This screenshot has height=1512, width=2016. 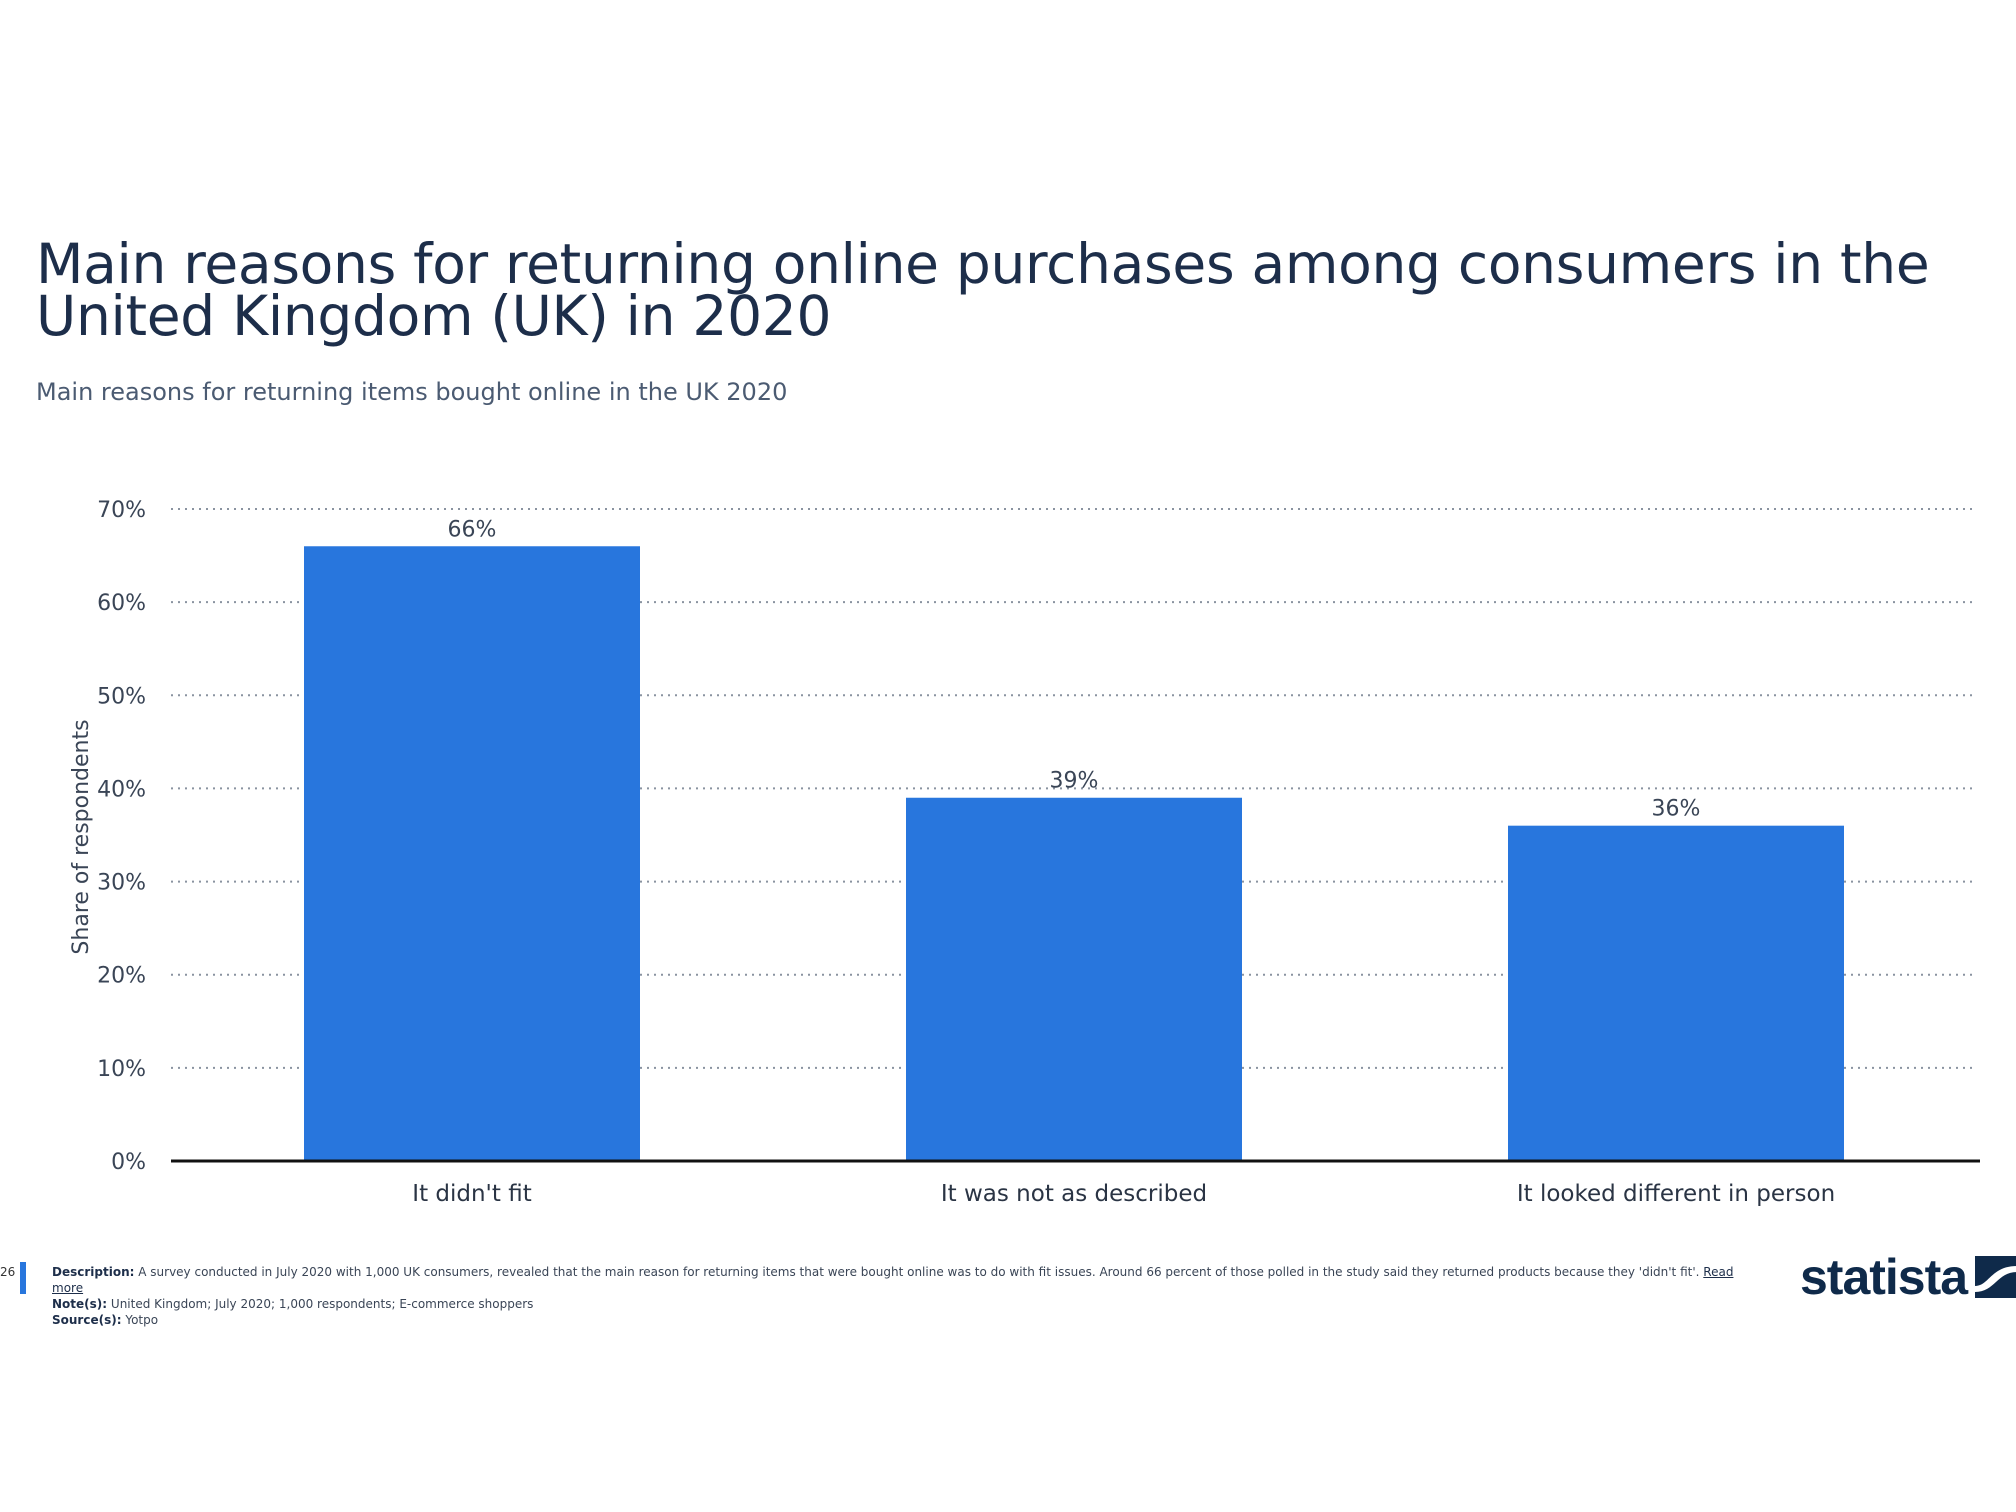 What do you see at coordinates (23, 1278) in the screenshot?
I see `footer-accent-bar` at bounding box center [23, 1278].